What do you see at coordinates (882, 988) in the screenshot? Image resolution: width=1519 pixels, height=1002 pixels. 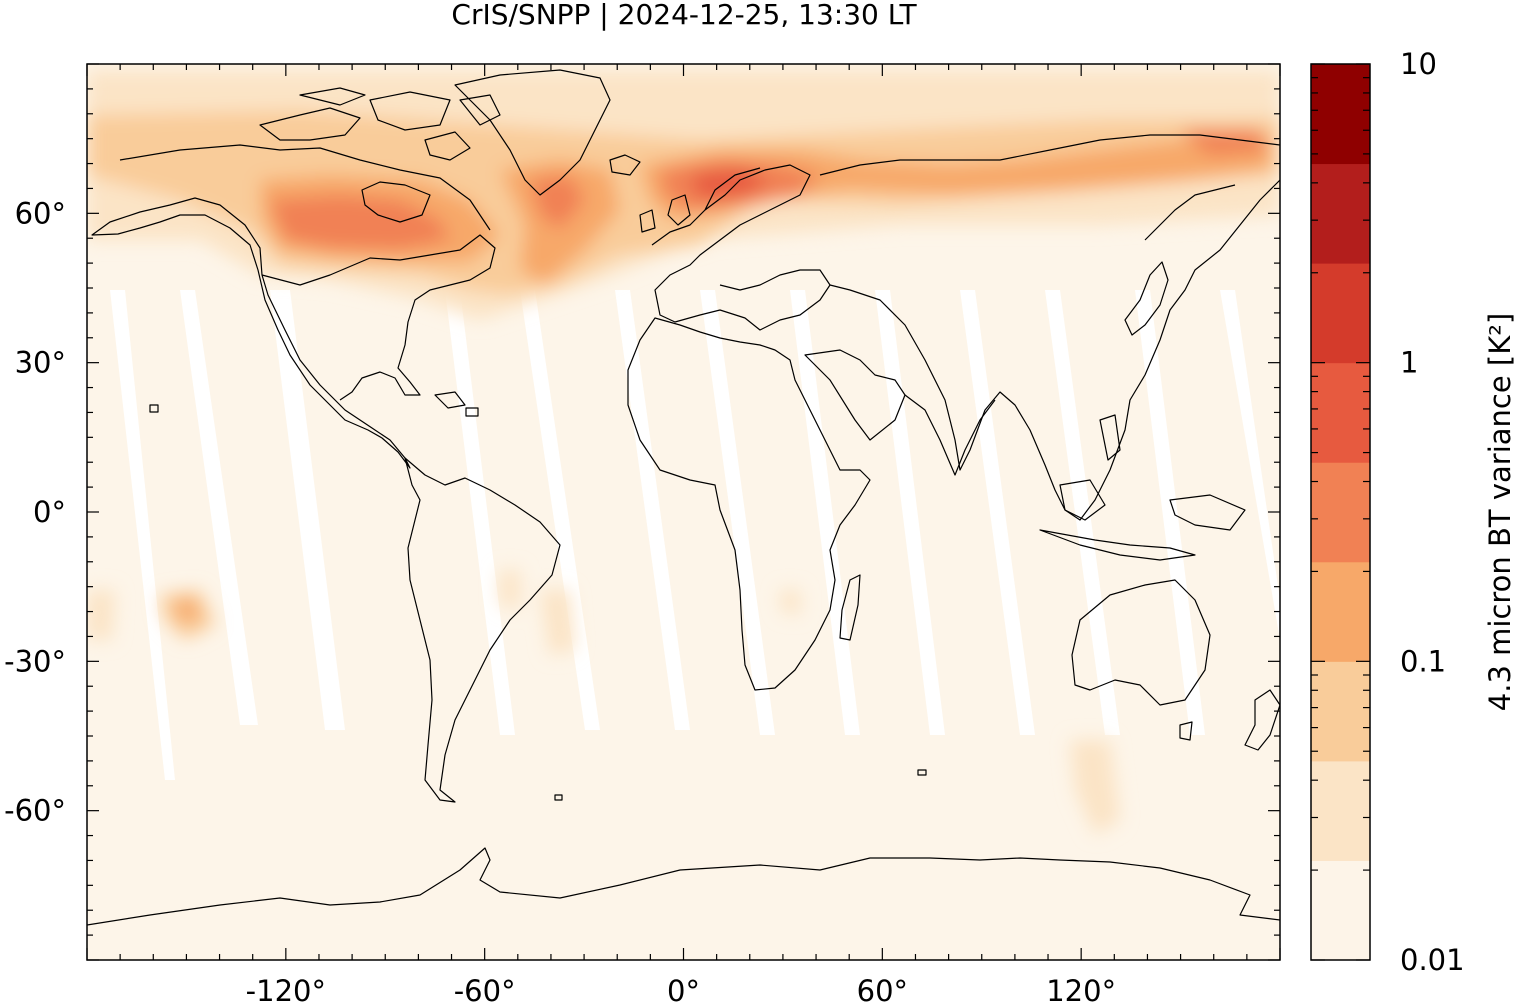 I see `lon-tick-label: 60°` at bounding box center [882, 988].